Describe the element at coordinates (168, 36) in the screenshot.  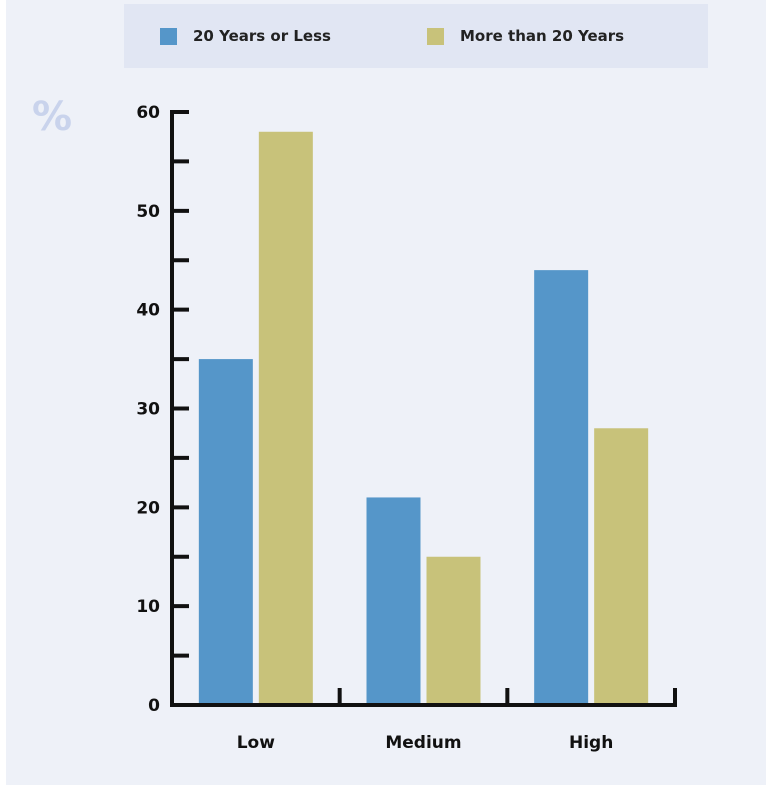
I see `legend-swatch-20-years-or-less` at that location.